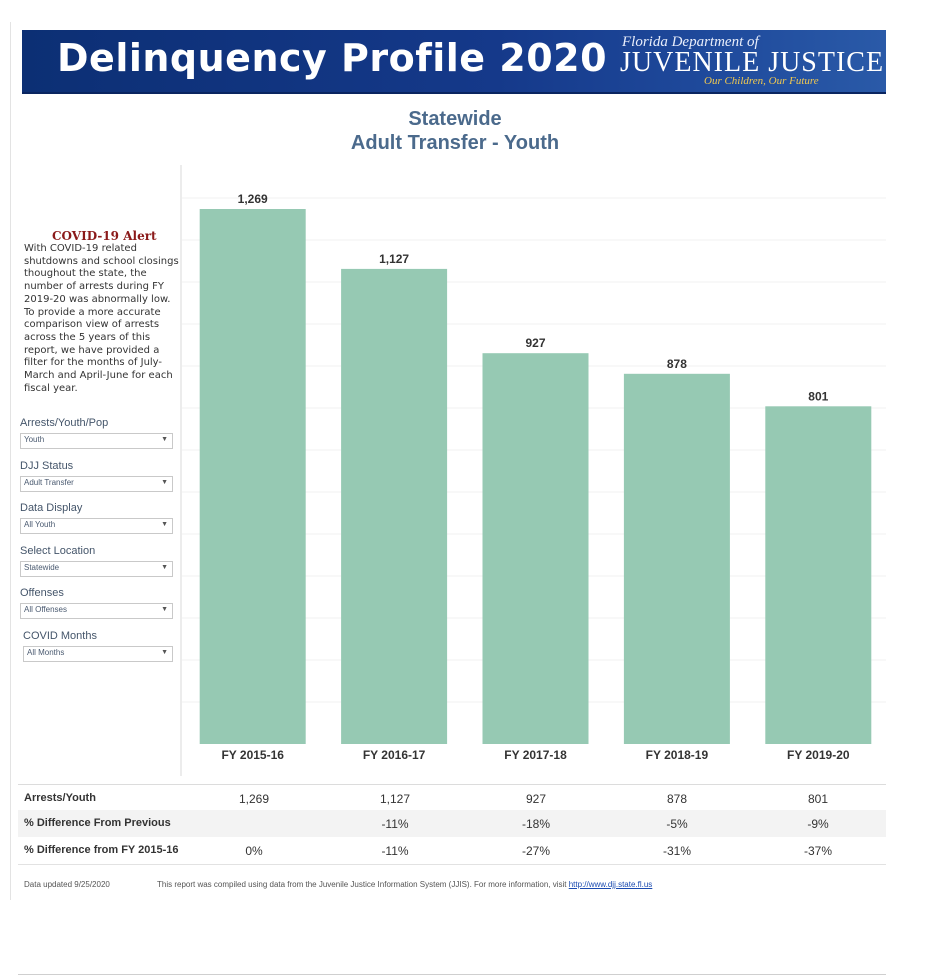  What do you see at coordinates (96, 441) in the screenshot?
I see `filter-dropdown-arrests-youth-pop: Youth ▼` at bounding box center [96, 441].